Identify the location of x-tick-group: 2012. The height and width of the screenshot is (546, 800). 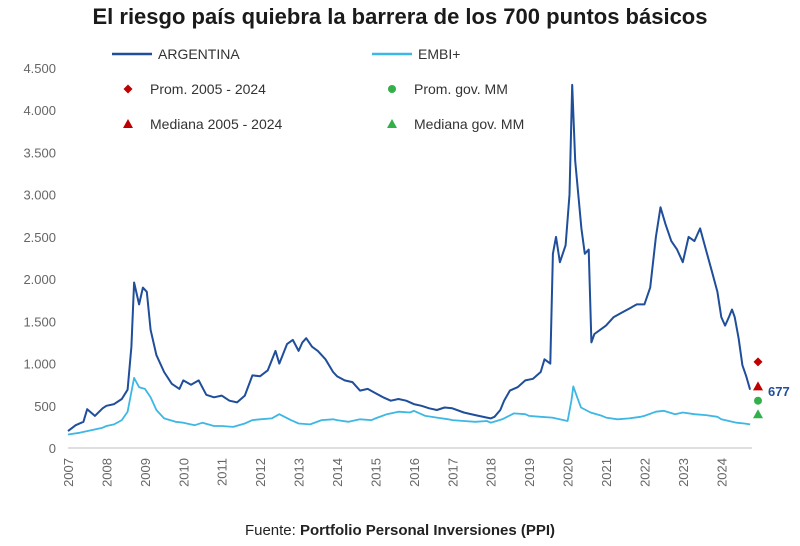
(260, 472).